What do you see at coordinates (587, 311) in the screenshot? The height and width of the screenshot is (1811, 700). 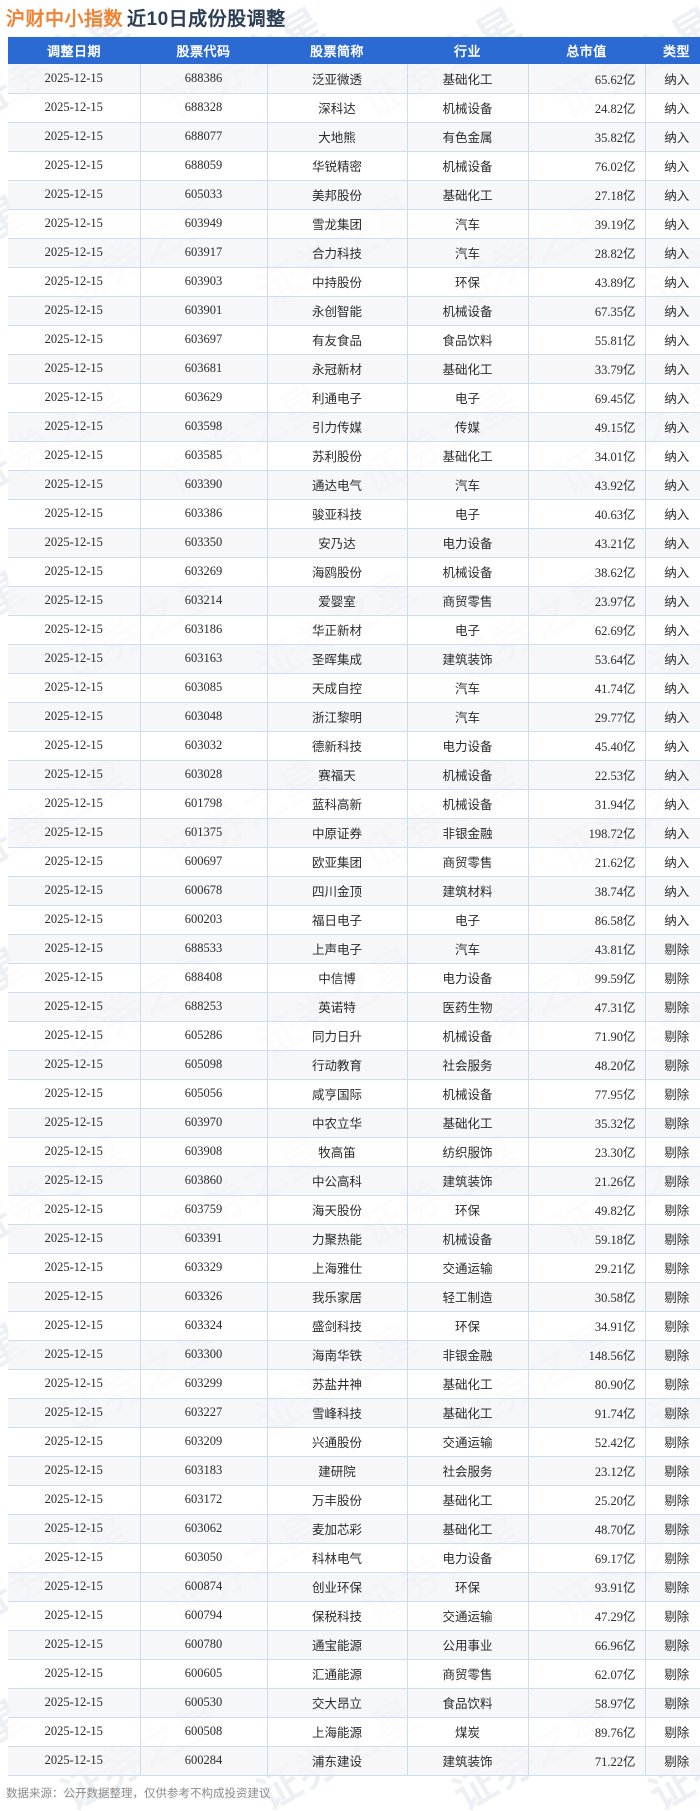 I see `cell-market-cap: 67.35亿` at bounding box center [587, 311].